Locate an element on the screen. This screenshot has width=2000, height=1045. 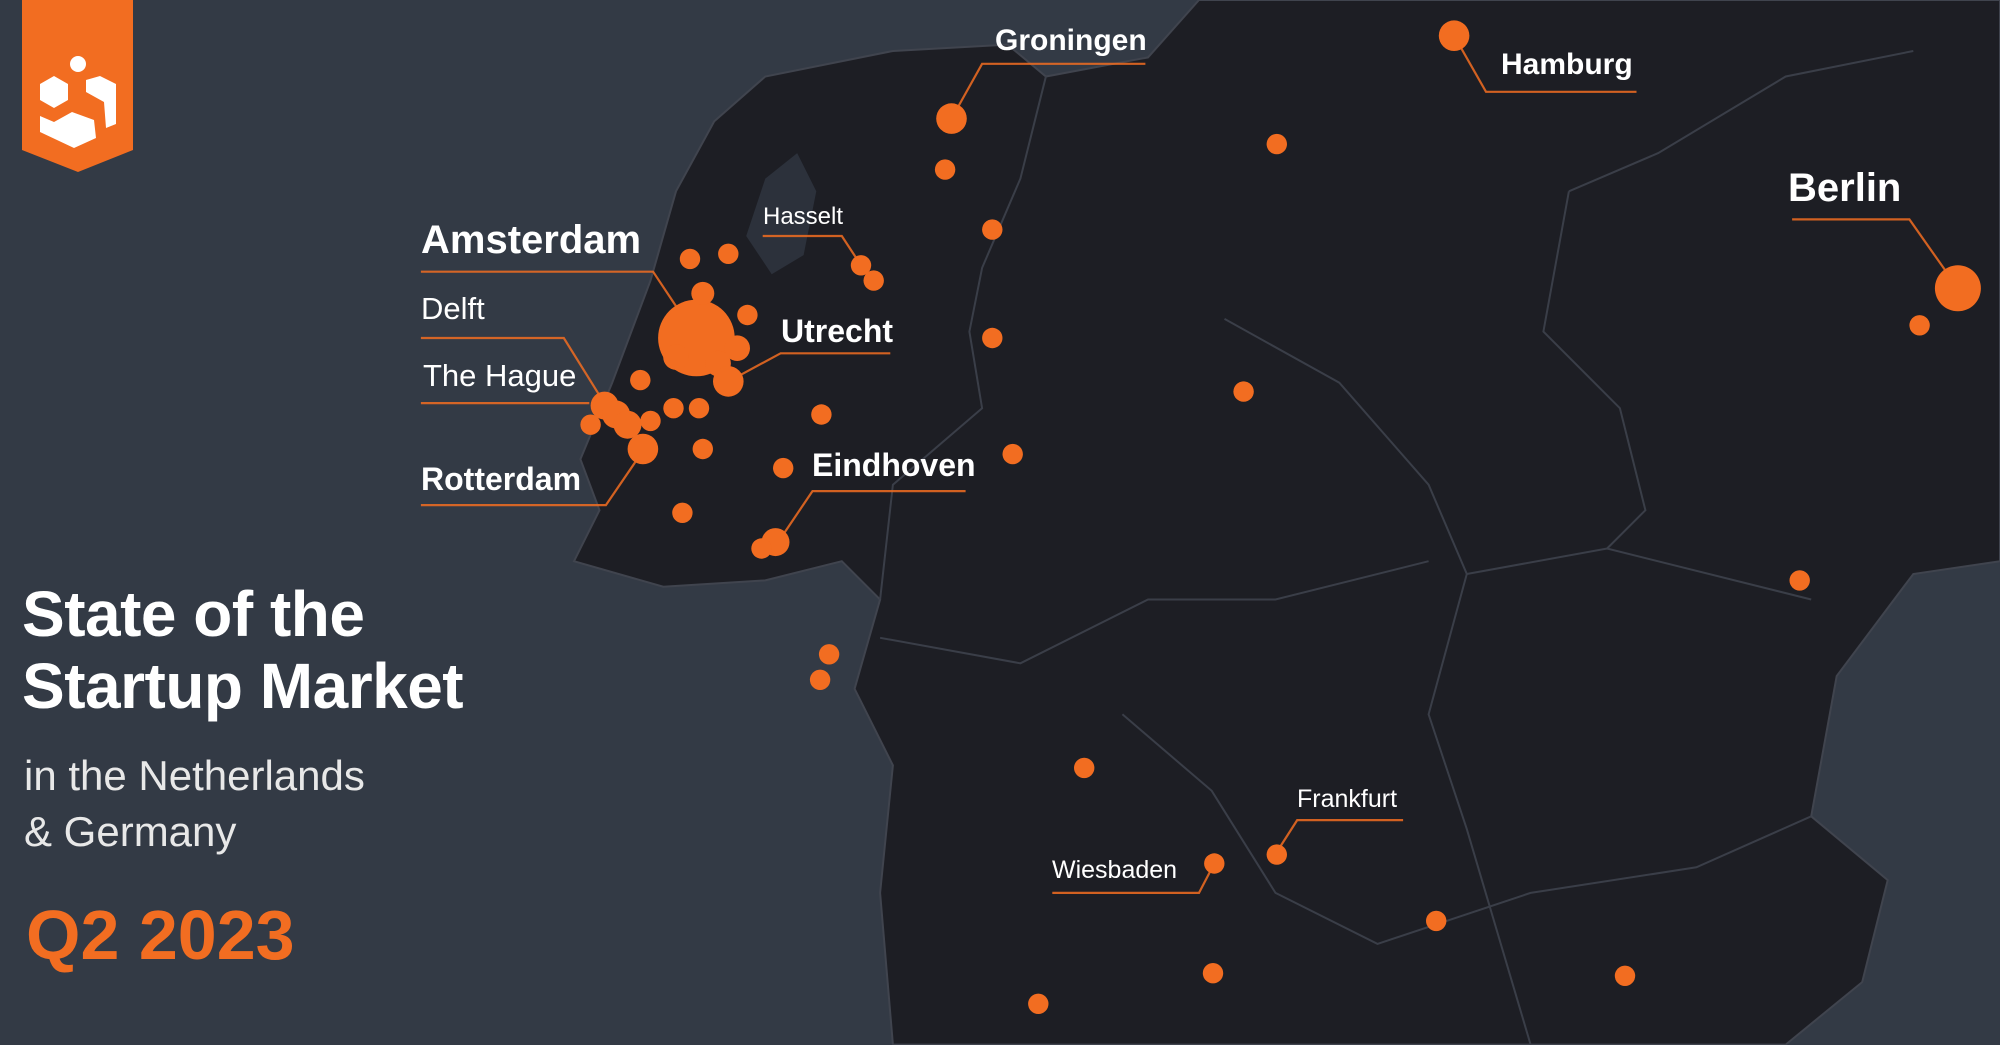
label-the-hague: The Hague is located at coordinates (499, 375).